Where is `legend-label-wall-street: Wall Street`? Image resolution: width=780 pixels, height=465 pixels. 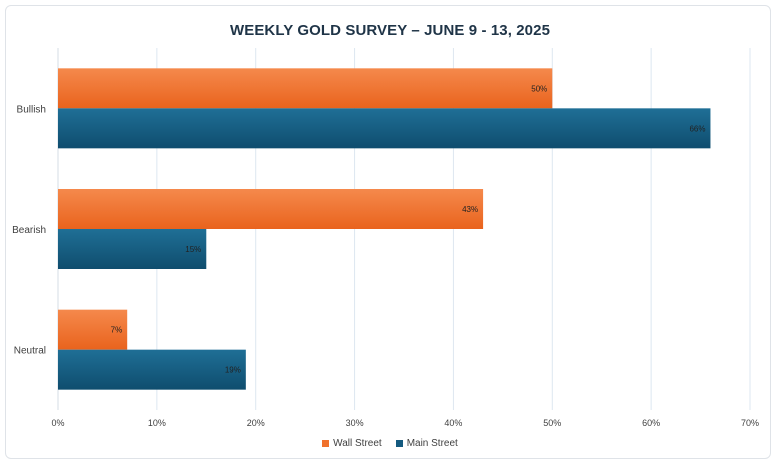 legend-label-wall-street: Wall Street is located at coordinates (357, 443).